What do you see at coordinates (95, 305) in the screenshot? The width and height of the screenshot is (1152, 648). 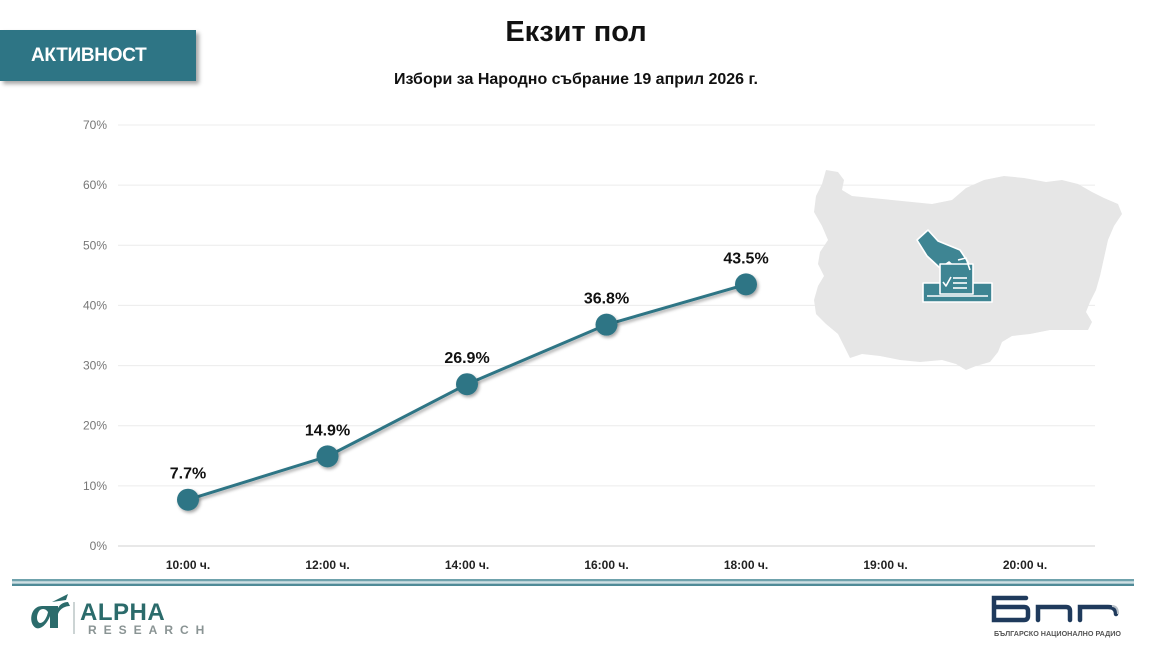 I see `y-tick-label: 40%` at bounding box center [95, 305].